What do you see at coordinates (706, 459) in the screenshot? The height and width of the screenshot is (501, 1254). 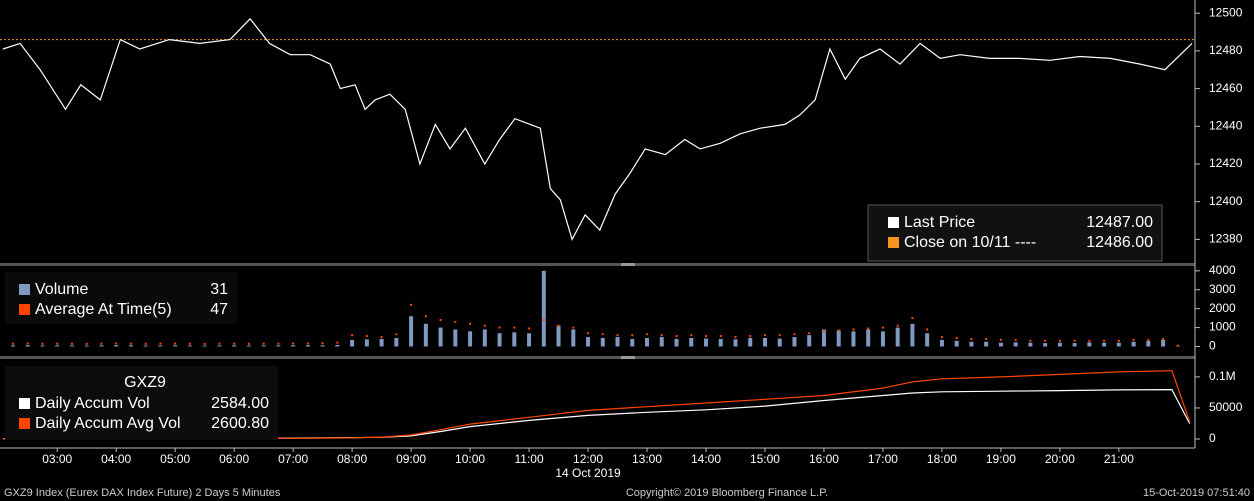 I see `x-tick-label: 14:00` at bounding box center [706, 459].